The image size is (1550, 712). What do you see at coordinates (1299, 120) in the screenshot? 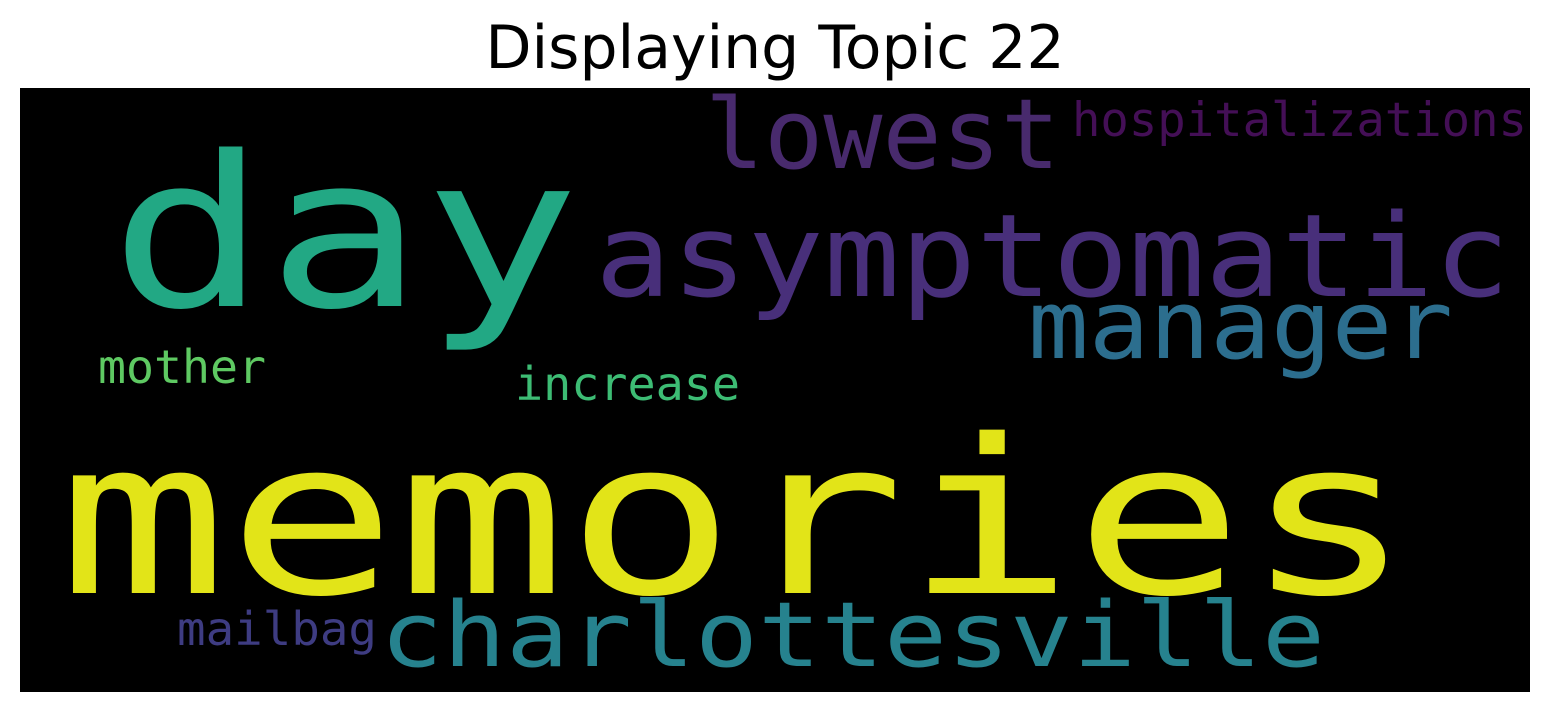
I see `word-hospitalizations: hospitalizations` at bounding box center [1299, 120].